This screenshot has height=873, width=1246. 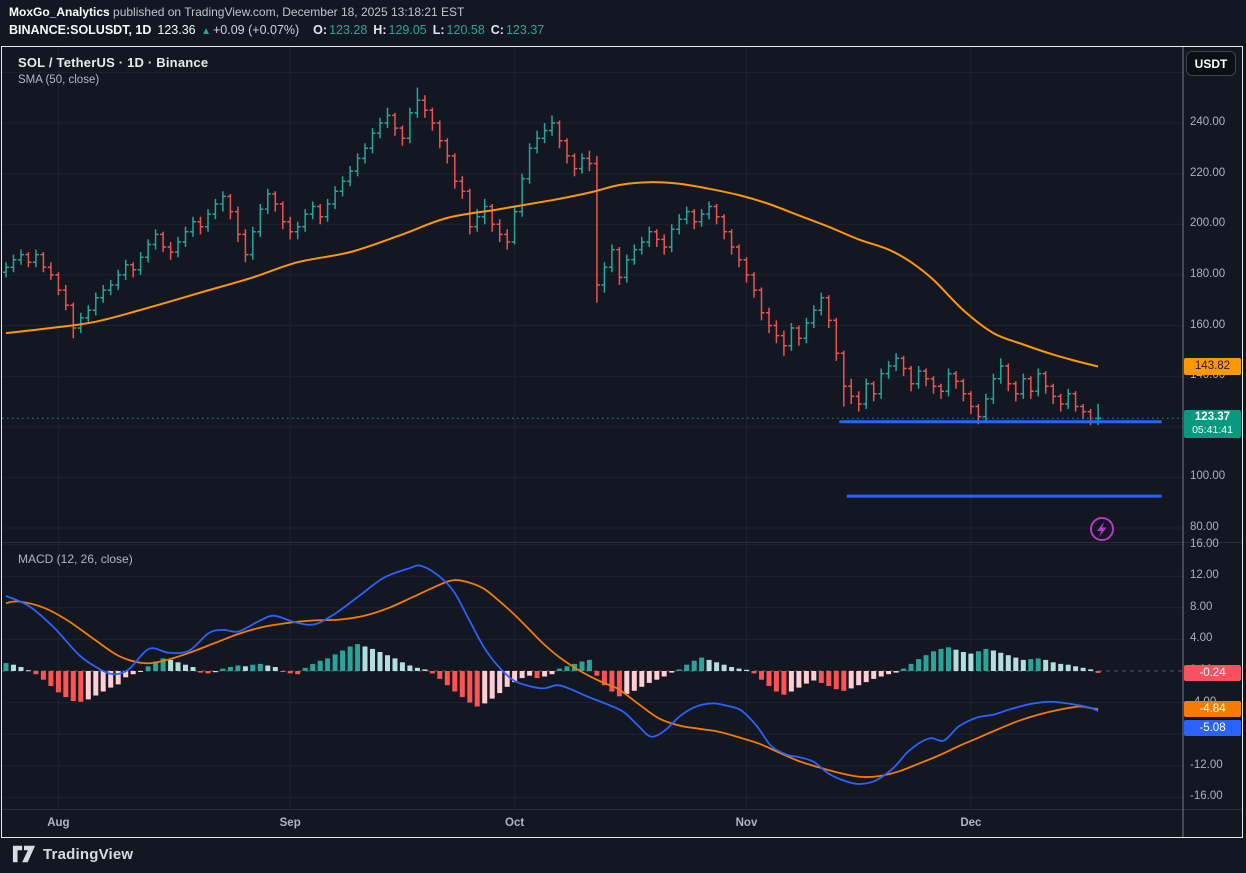 I want to click on axis-tick-label: 8.00, so click(x=1201, y=606).